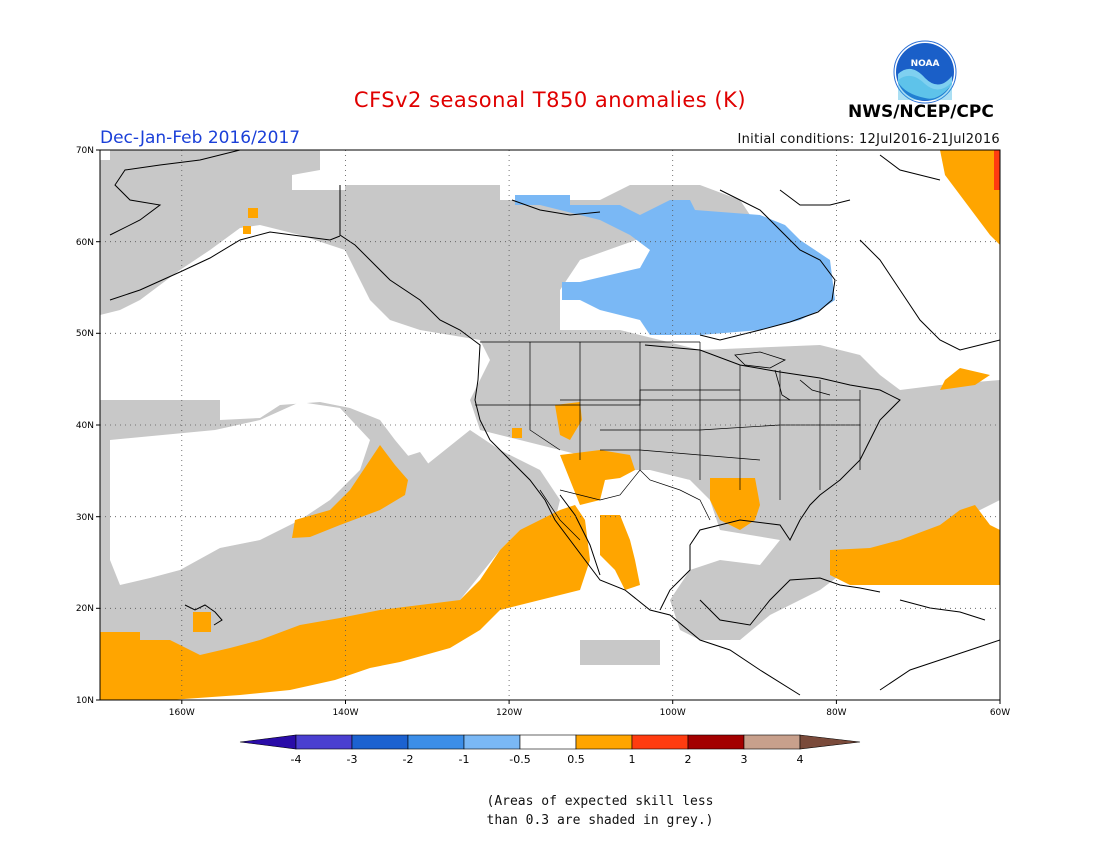  What do you see at coordinates (182, 713) in the screenshot?
I see `lon-label: 160W` at bounding box center [182, 713].